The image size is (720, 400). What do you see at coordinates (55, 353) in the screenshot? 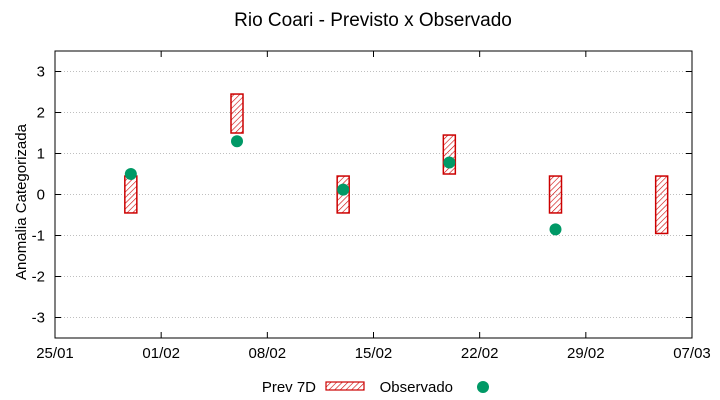
I see `x-tick-label: 25/01` at bounding box center [55, 353].